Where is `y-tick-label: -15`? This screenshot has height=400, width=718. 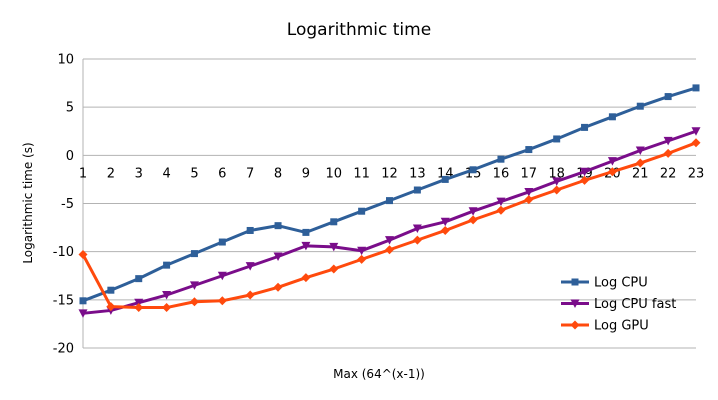 y-tick-label: -15 is located at coordinates (63, 300).